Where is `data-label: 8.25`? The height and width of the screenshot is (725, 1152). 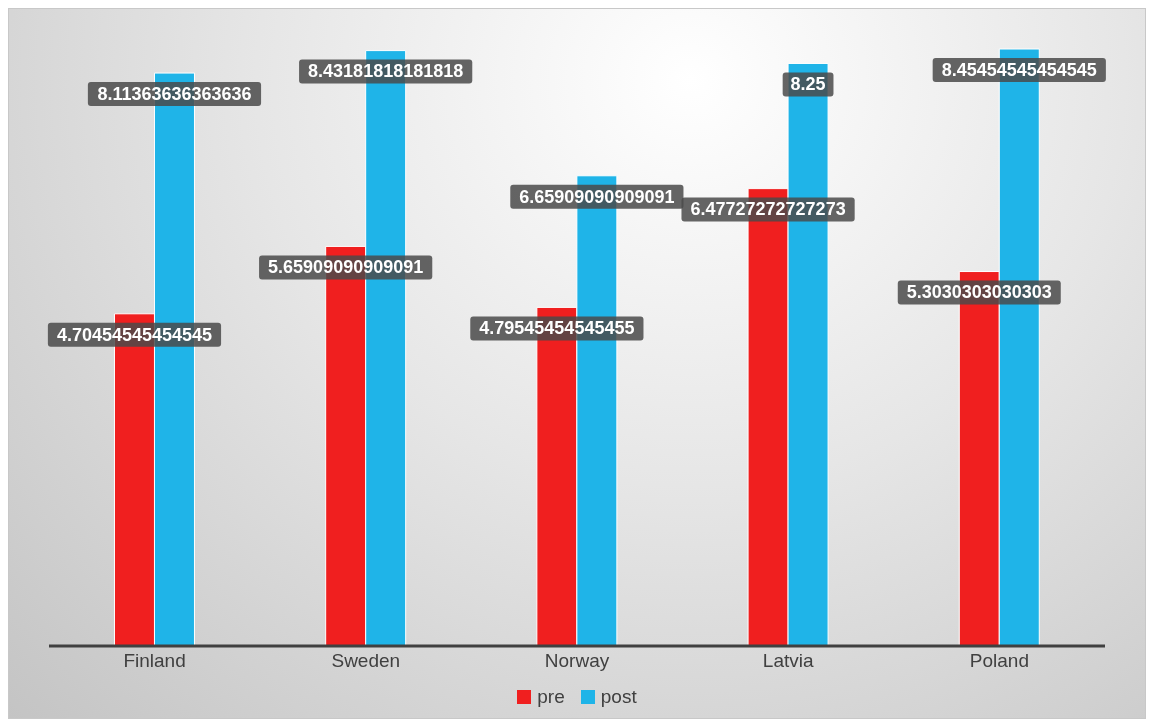
data-label: 8.25 is located at coordinates (808, 84).